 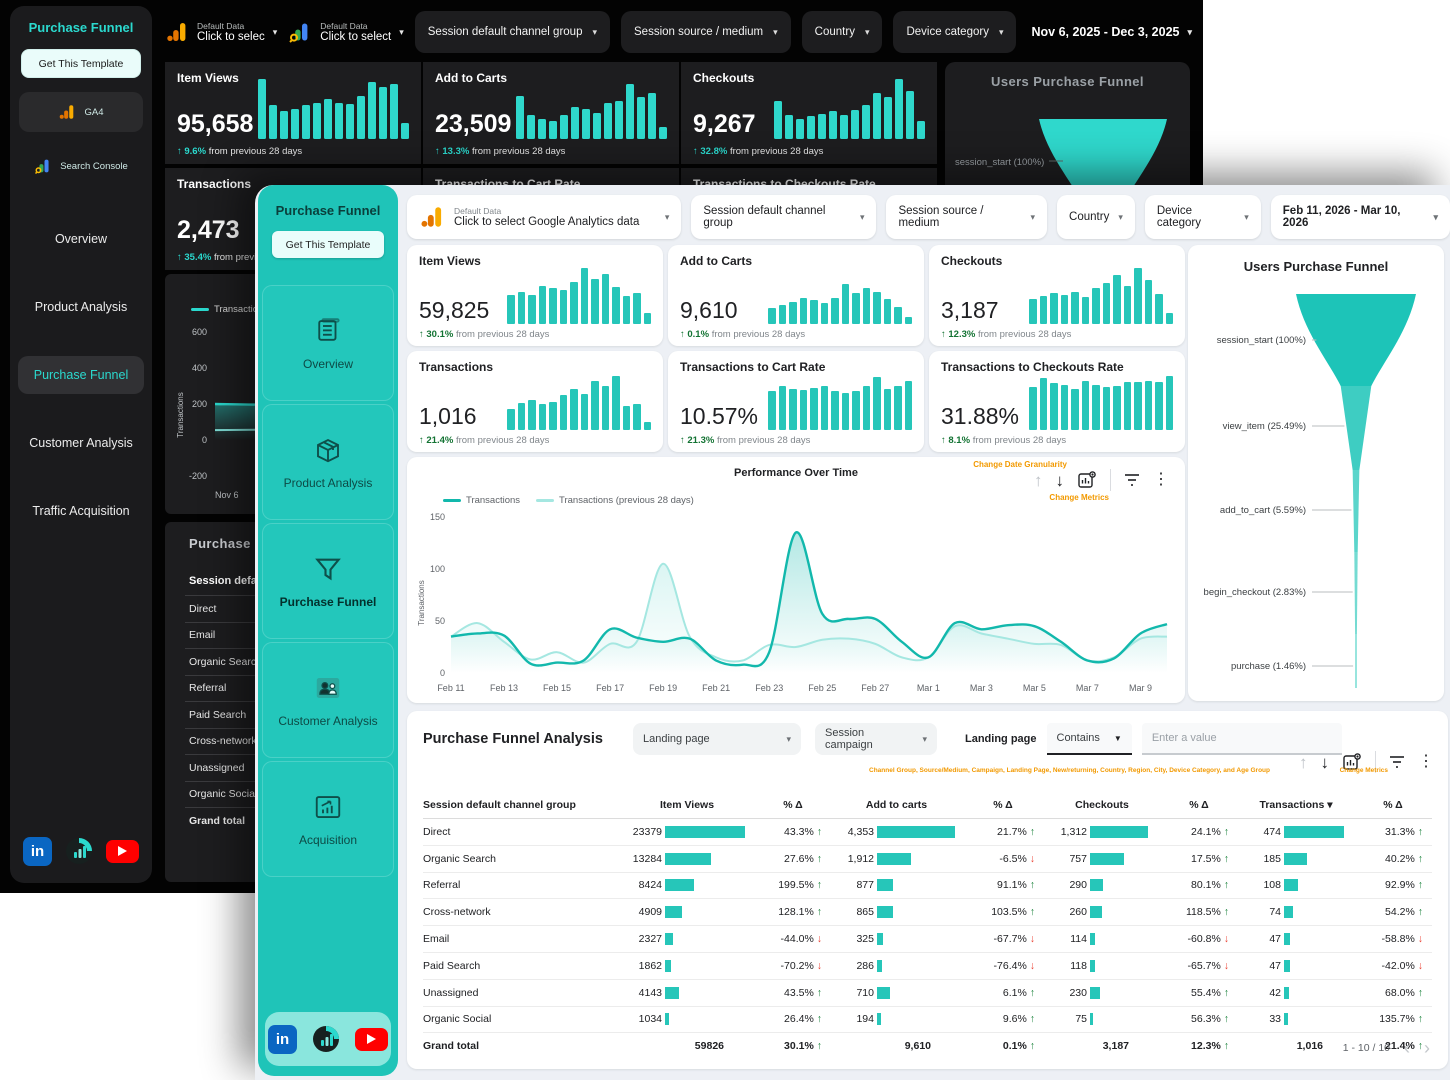 I want to click on filter-chip-label: Device category, so click(x=1178, y=217).